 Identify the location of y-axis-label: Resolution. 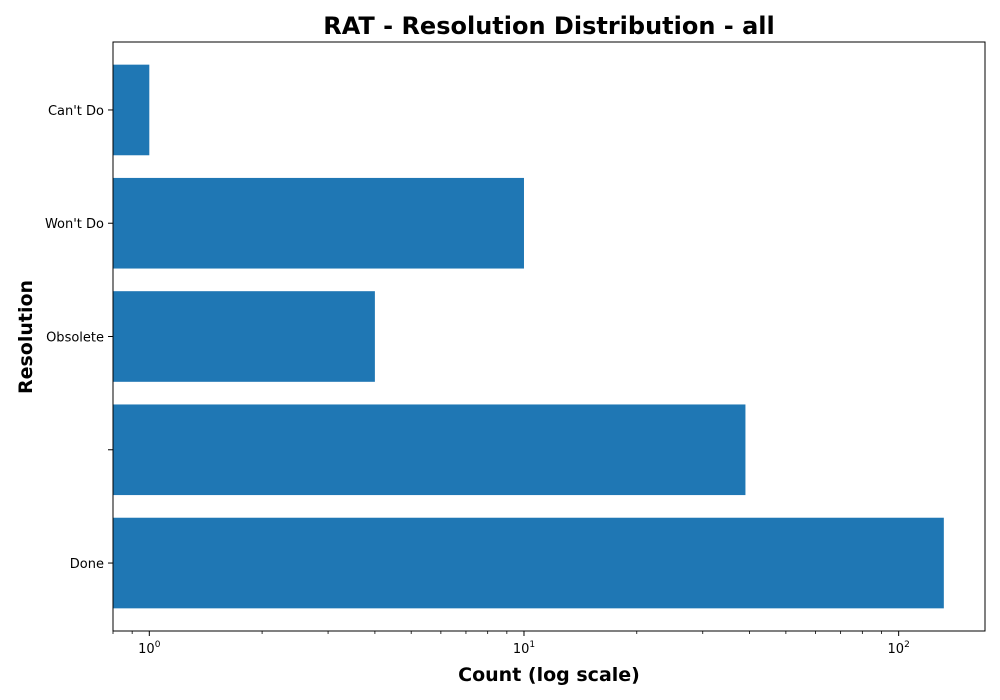
(26, 337).